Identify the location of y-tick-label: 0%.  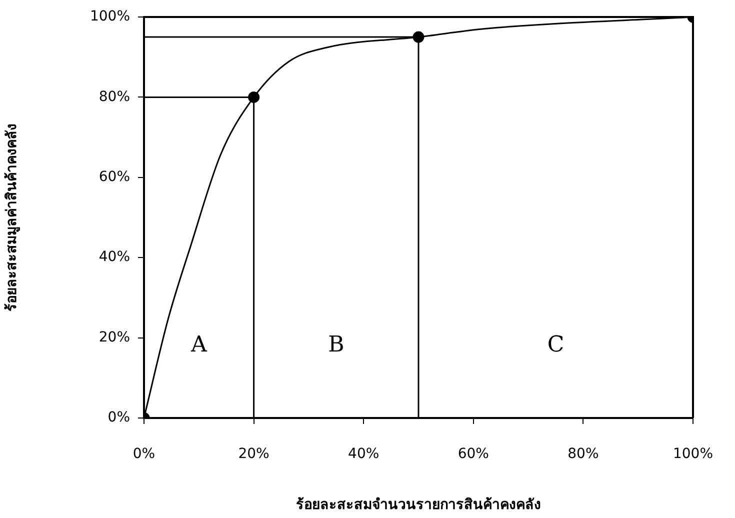
(119, 418).